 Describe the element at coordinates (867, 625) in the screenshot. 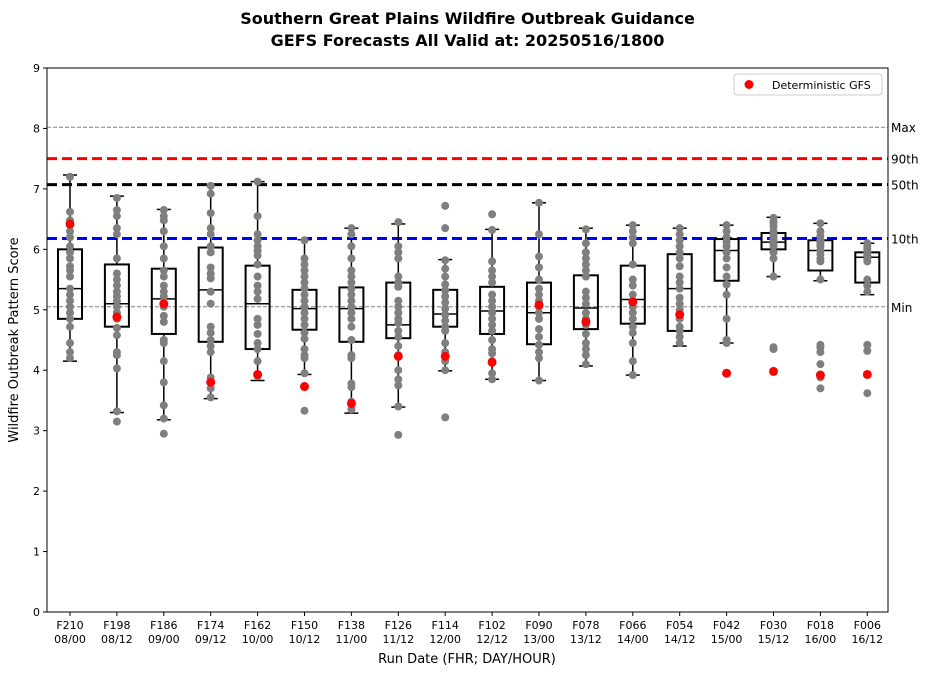

I see `x-tick-label-line: F006` at that location.